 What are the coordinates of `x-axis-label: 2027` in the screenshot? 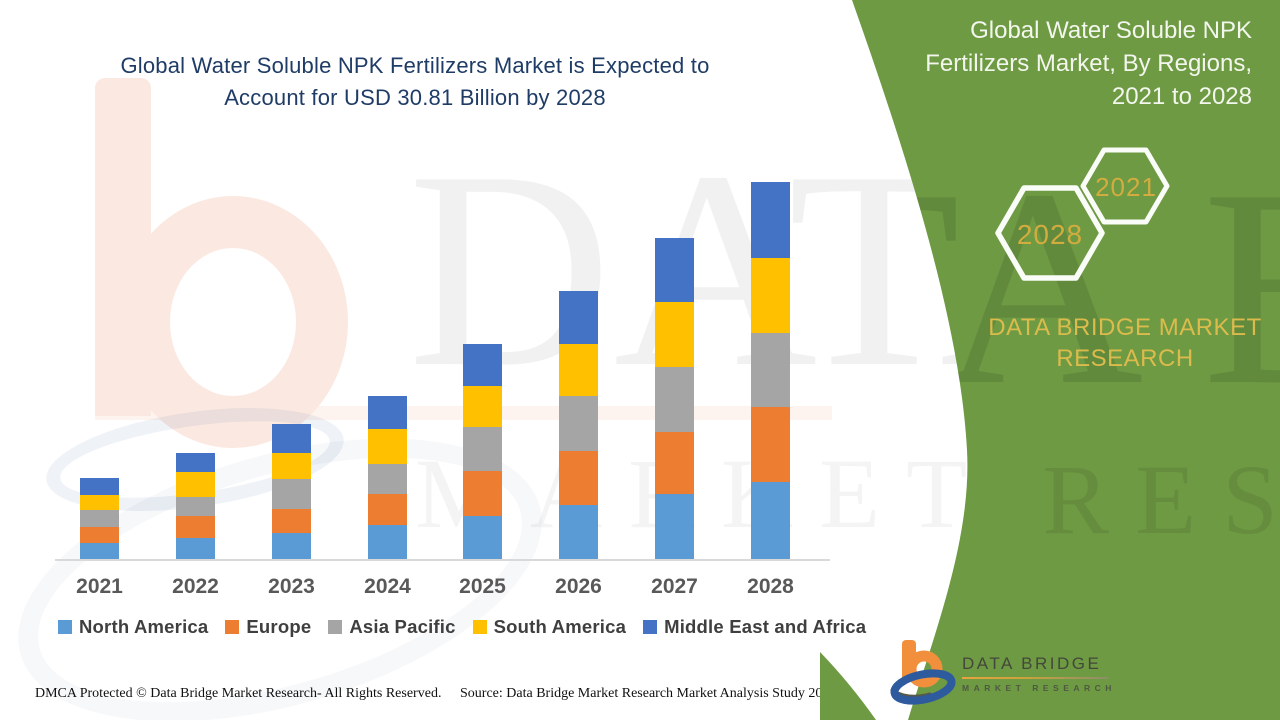 It's located at (674, 586).